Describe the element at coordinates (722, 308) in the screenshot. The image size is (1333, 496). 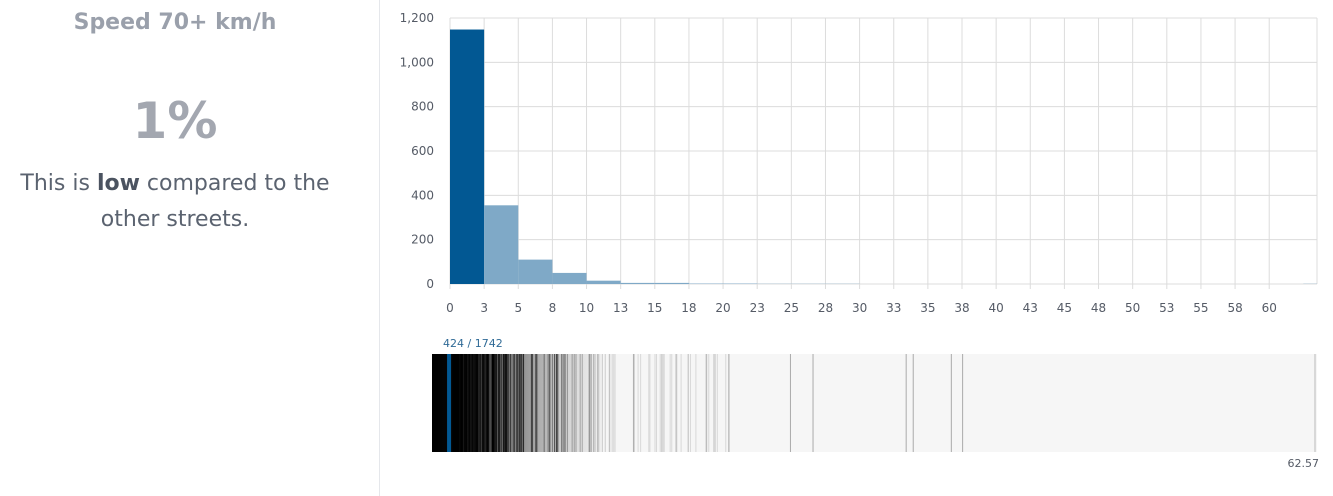
I see `x-tick-label: 20` at that location.